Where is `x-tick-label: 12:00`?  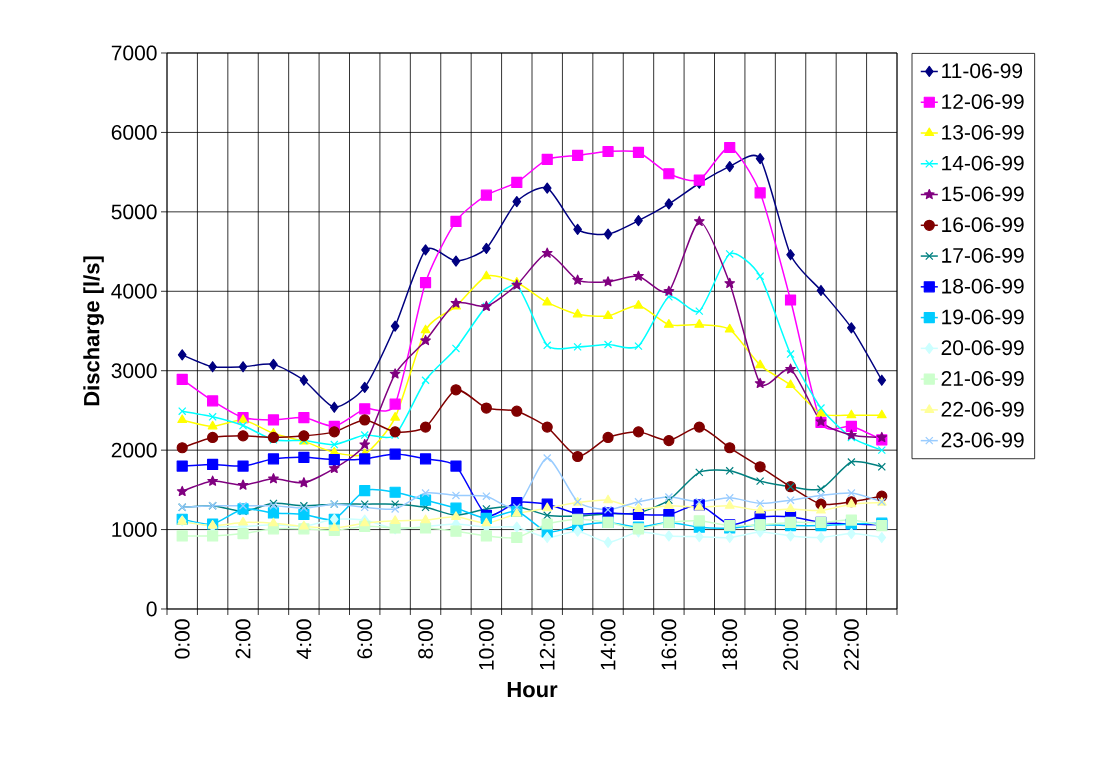
x-tick-label: 12:00 is located at coordinates (547, 644).